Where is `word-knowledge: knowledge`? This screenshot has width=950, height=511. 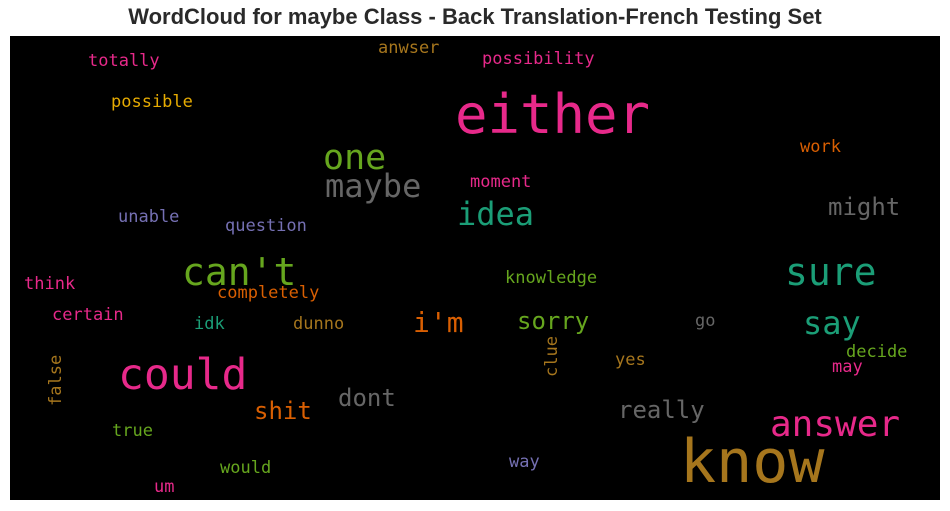
word-knowledge: knowledge is located at coordinates (551, 278).